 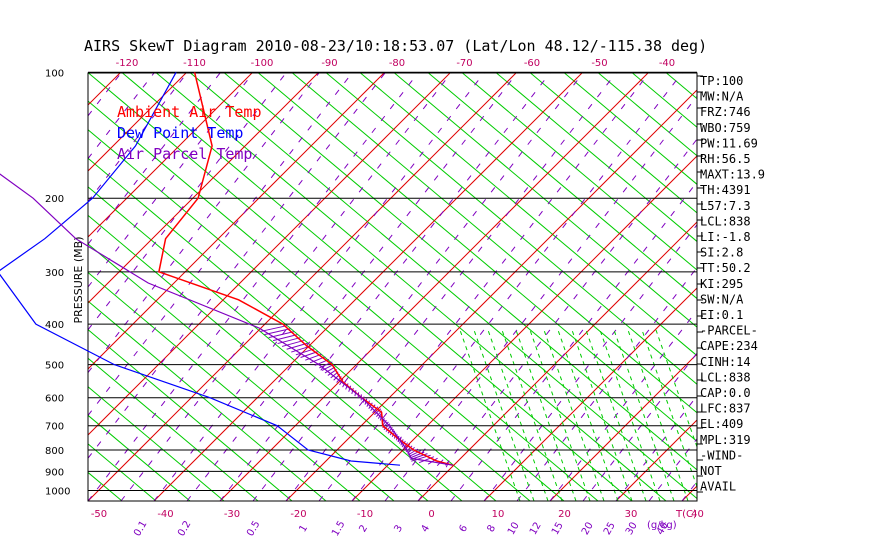 I want to click on stat-item: TP:100, so click(x=721, y=81).